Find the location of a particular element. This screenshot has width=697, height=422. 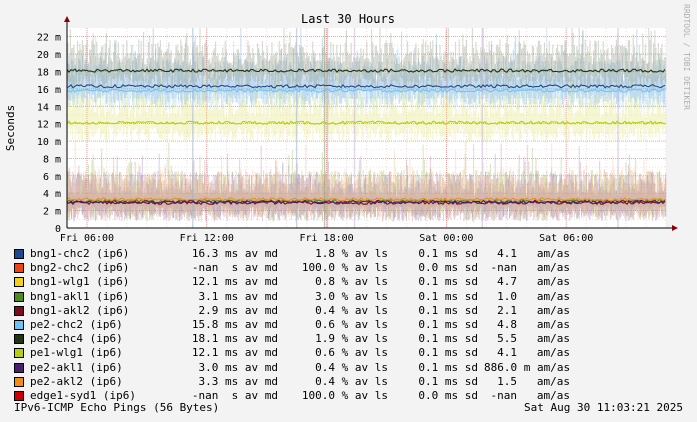

legend-series-name: pe2-chc2 (ip6) is located at coordinates (76, 324).